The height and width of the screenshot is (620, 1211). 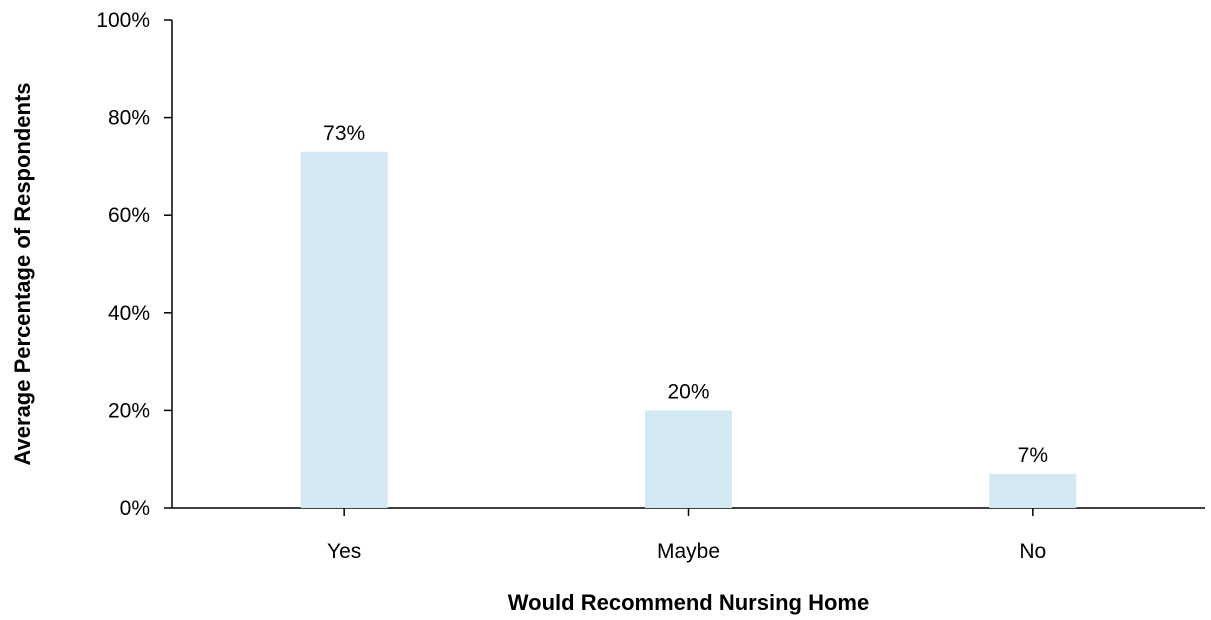 What do you see at coordinates (688, 459) in the screenshot?
I see `bar-maybe` at bounding box center [688, 459].